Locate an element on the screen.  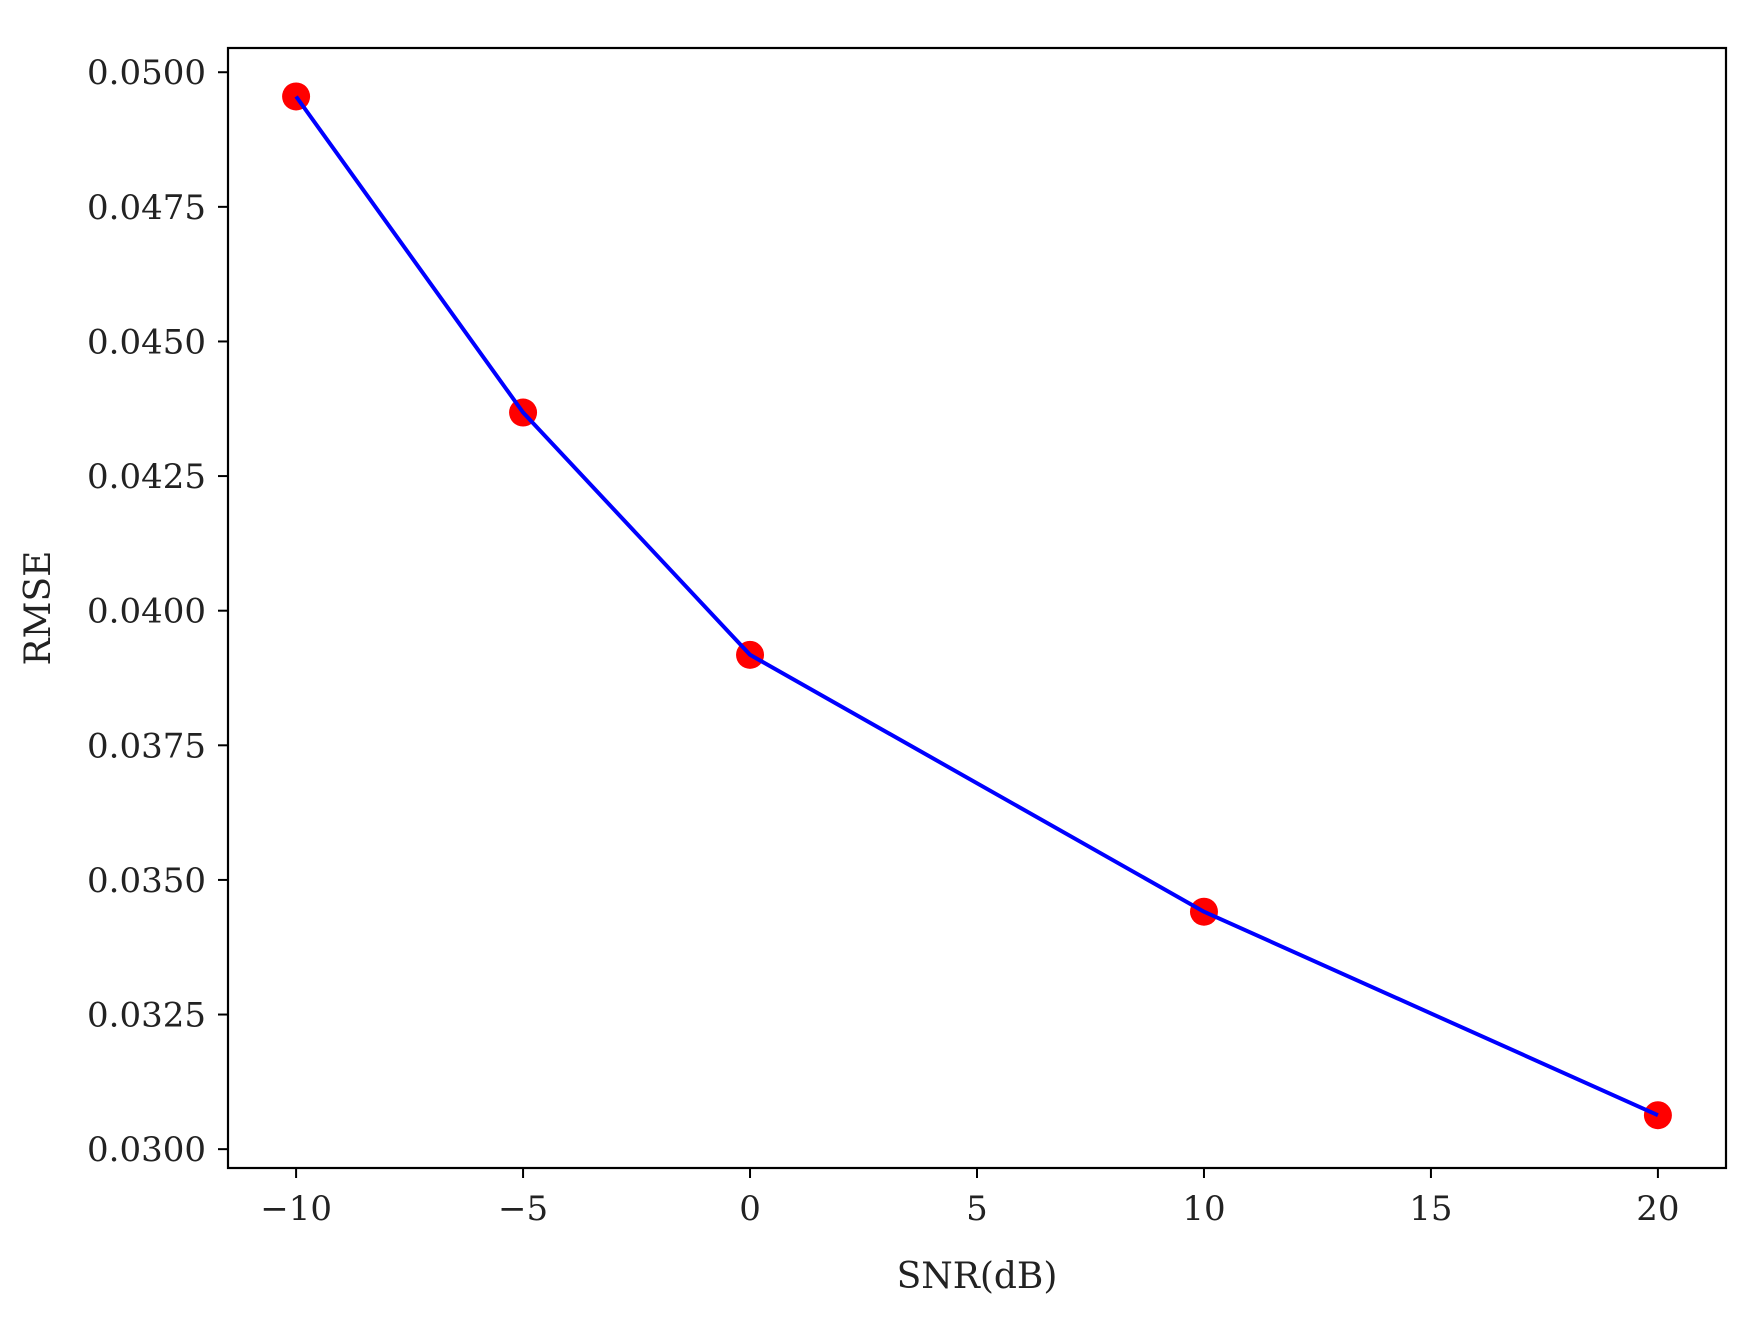
x-tick-label: 20 is located at coordinates (1657, 1209).